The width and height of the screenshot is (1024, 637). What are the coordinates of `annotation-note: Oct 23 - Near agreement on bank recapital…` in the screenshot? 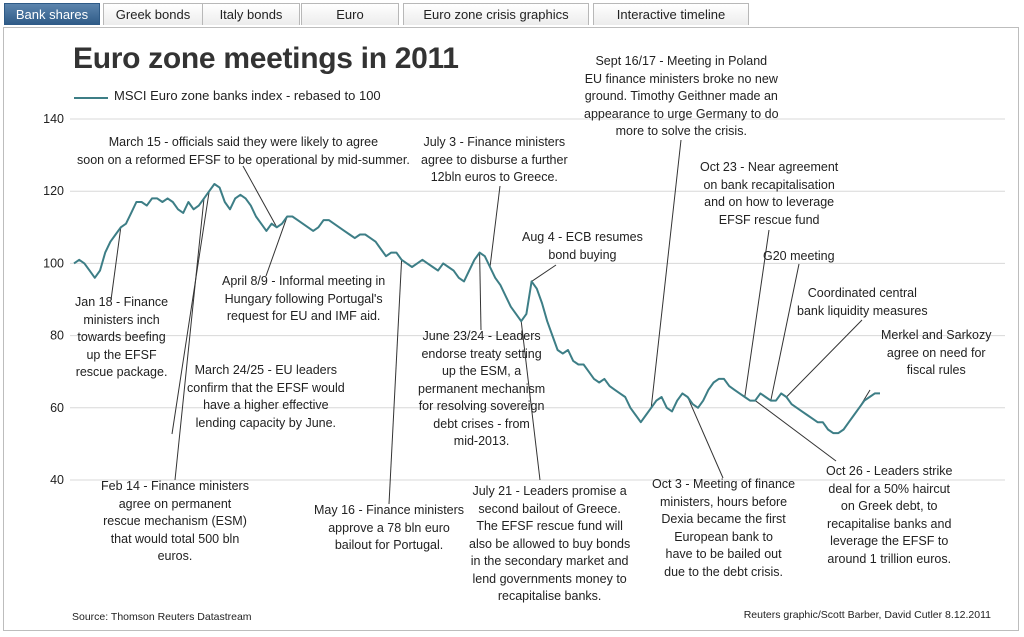 It's located at (769, 194).